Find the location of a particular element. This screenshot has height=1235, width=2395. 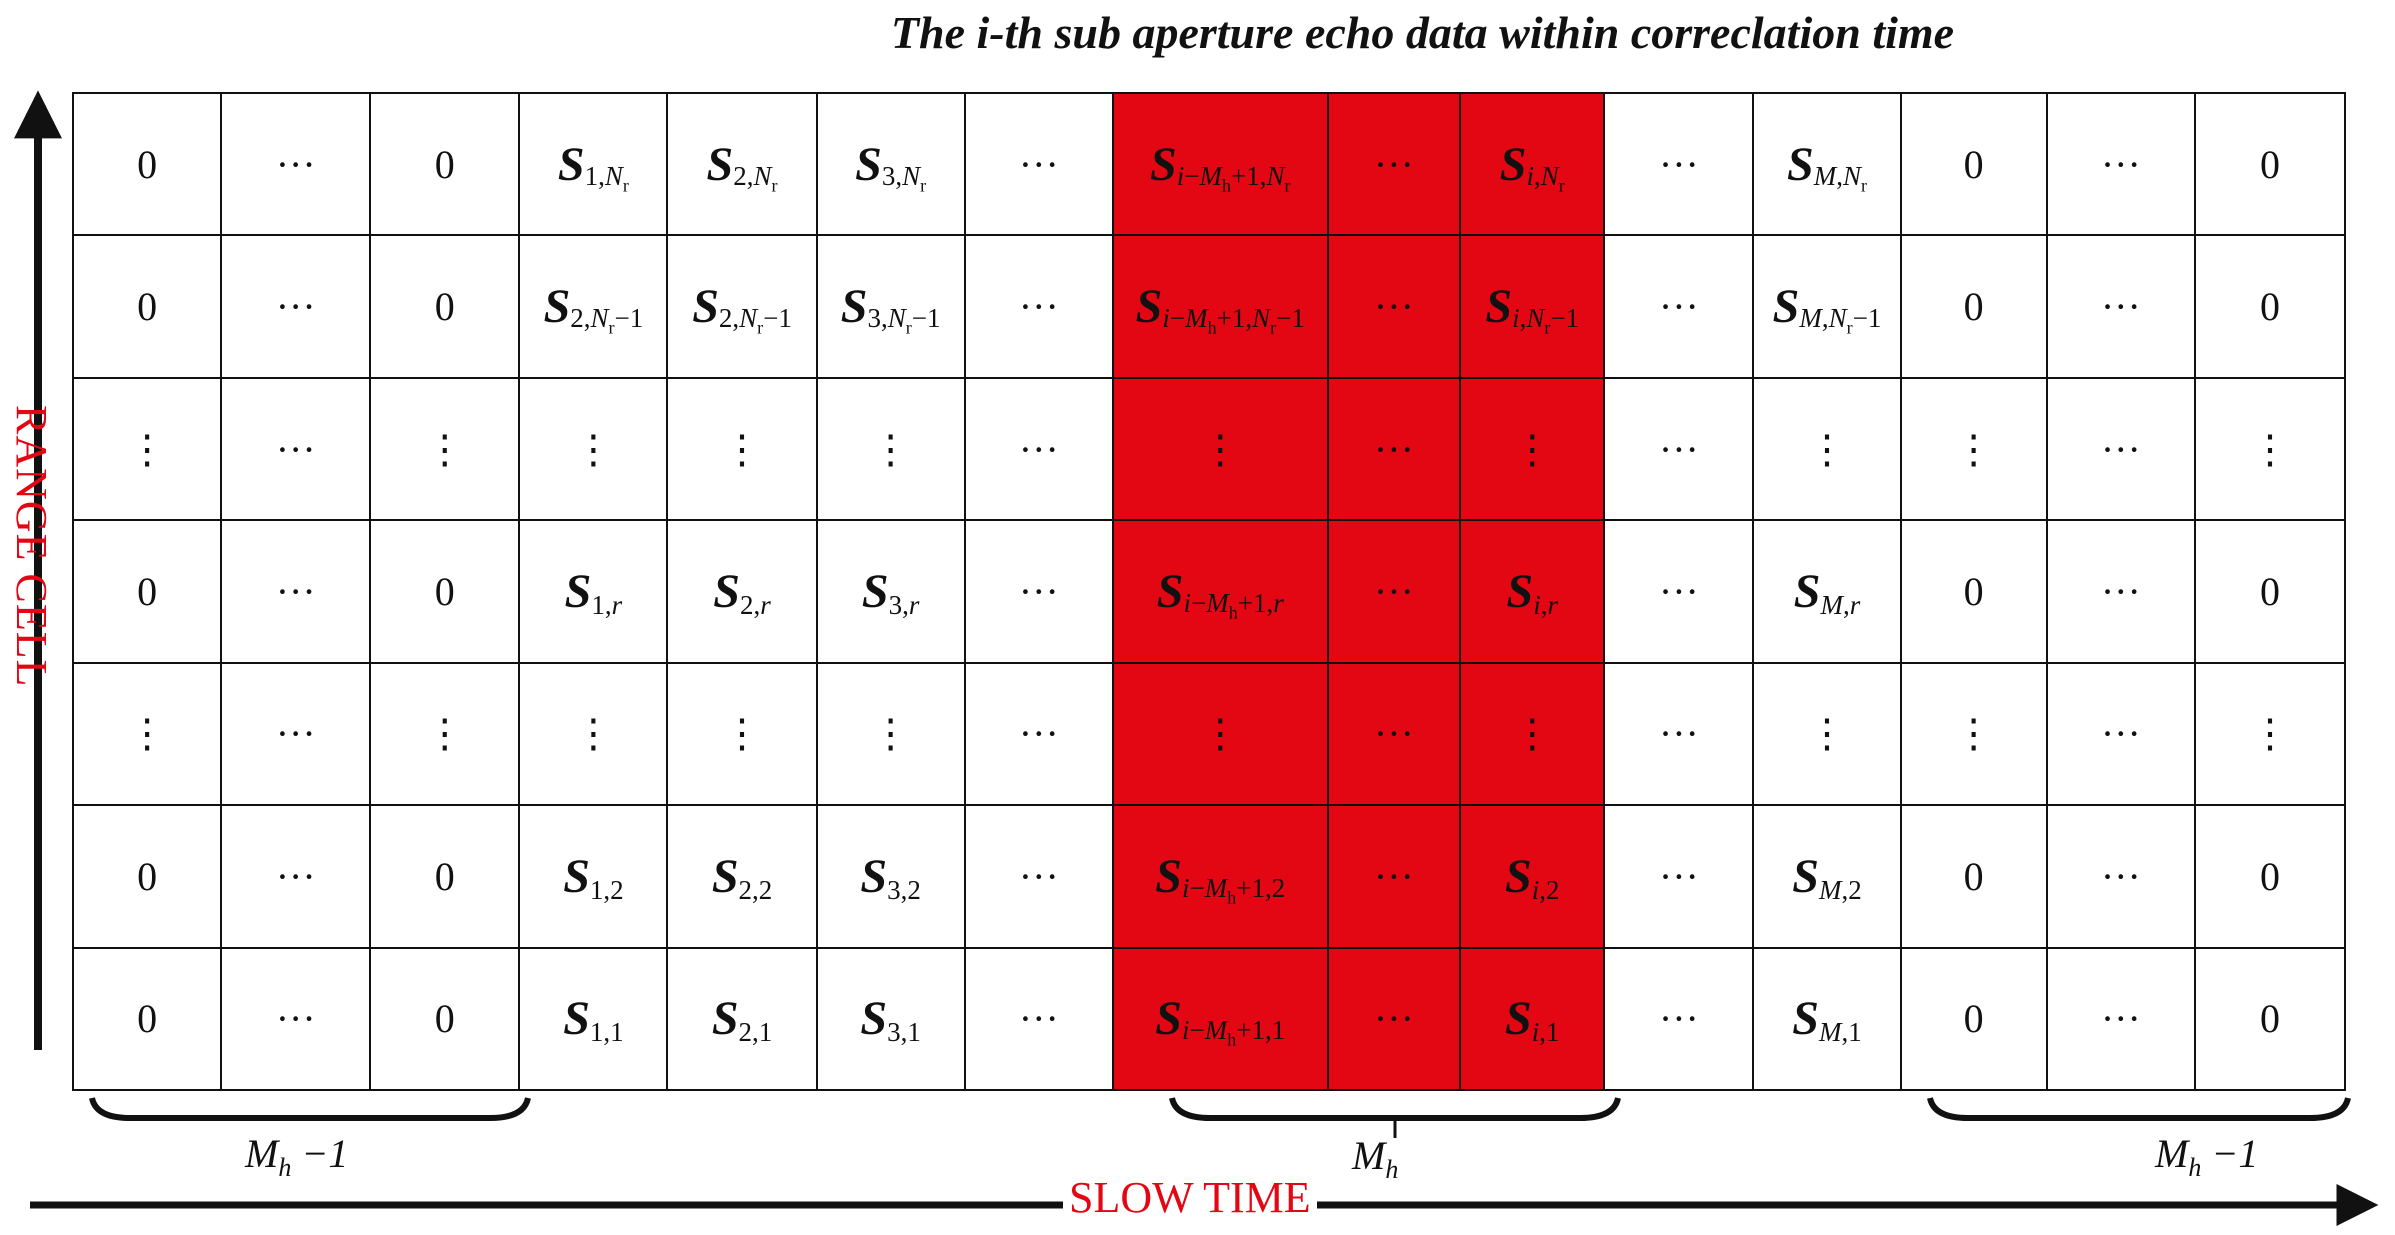

matrix-cell: S 2,2 is located at coordinates (743, 877).